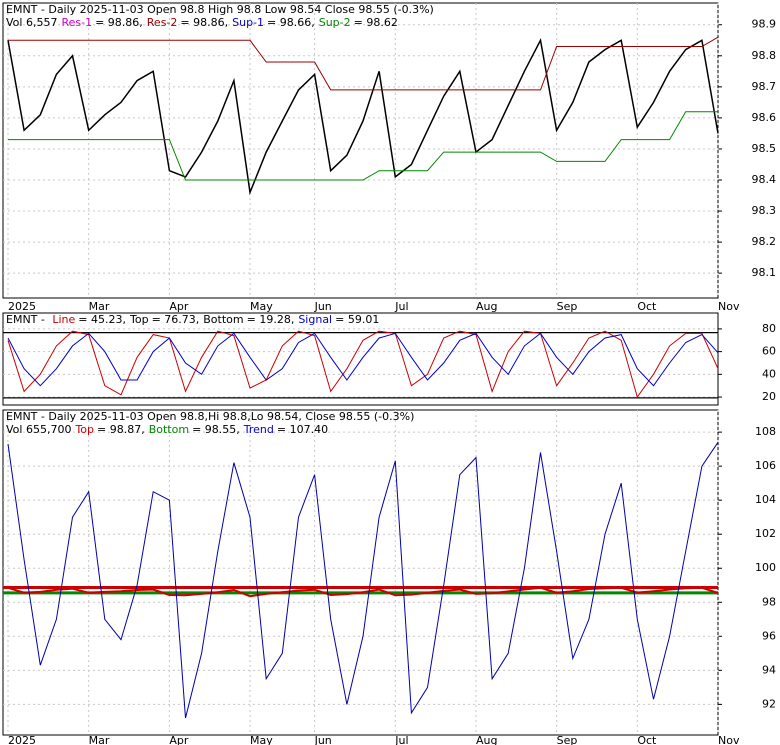  What do you see at coordinates (271, 319) in the screenshot?
I see `legend-part: = 19.28,` at bounding box center [271, 319].